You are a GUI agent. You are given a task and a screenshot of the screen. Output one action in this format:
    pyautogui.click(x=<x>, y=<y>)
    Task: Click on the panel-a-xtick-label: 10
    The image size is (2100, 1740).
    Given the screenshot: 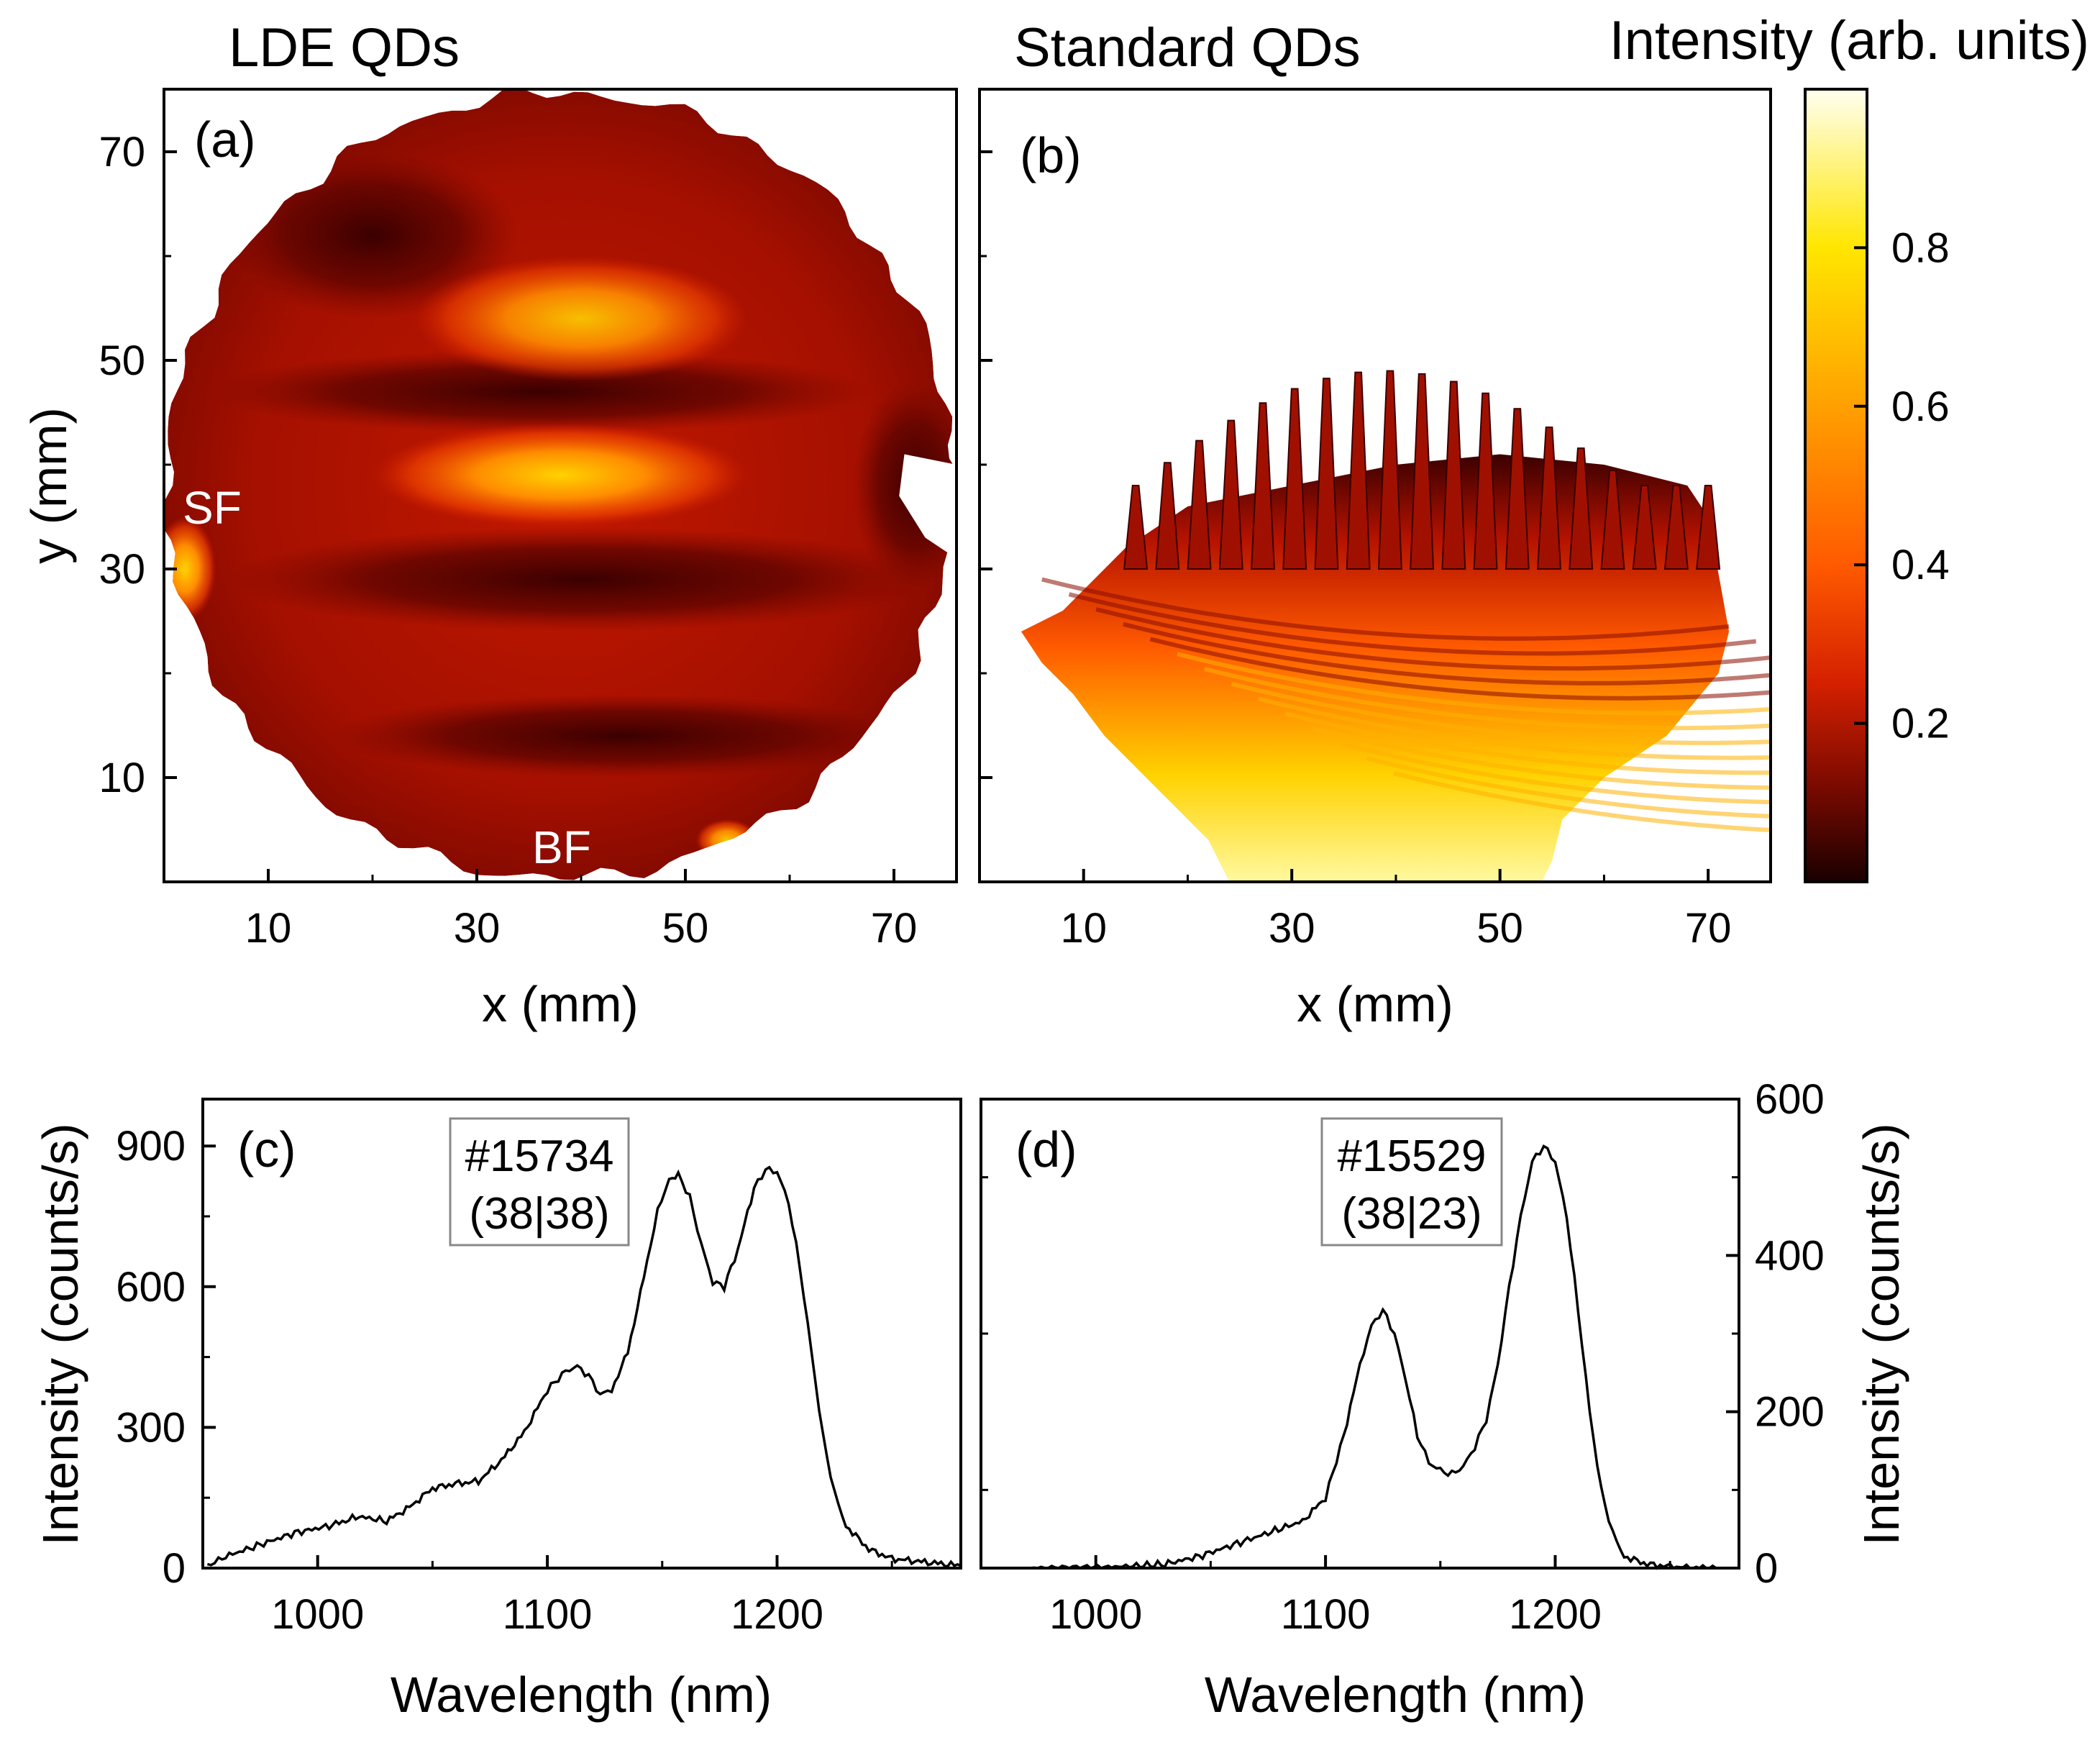 What is the action you would take?
    pyautogui.click(x=268, y=928)
    